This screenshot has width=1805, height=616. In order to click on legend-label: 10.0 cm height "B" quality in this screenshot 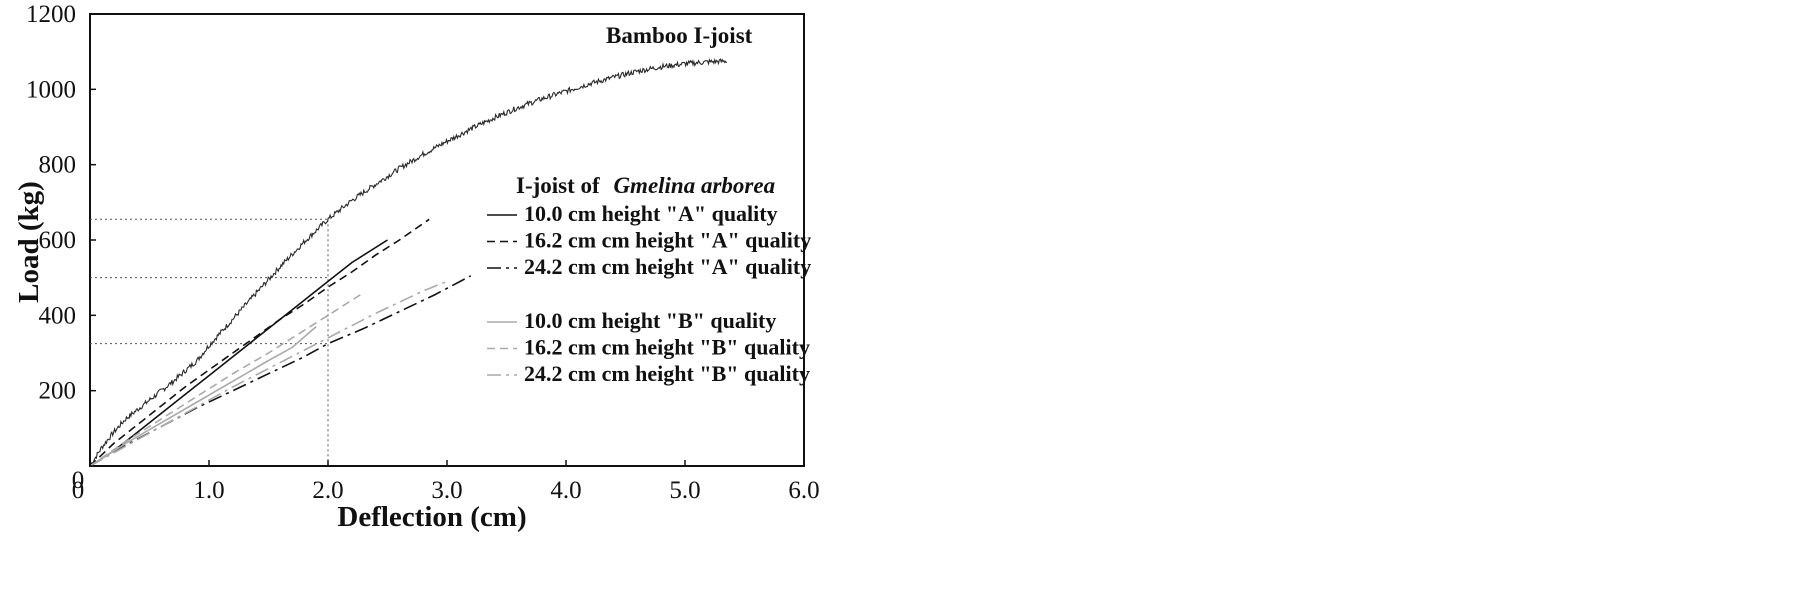, I will do `click(650, 320)`.